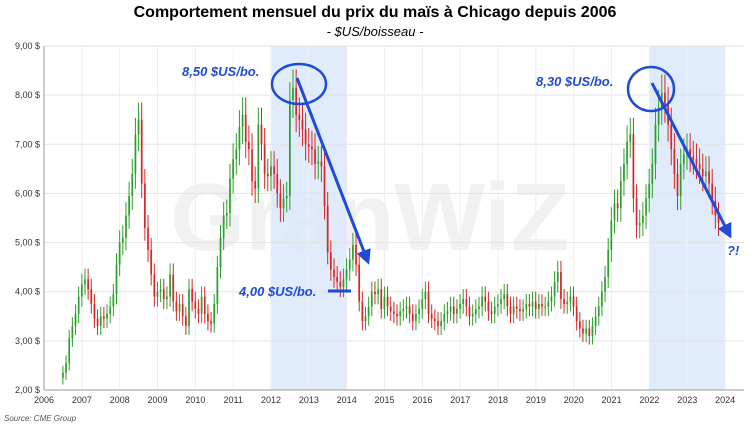 Image resolution: width=750 pixels, height=429 pixels. Describe the element at coordinates (220, 71) in the screenshot. I see `annotation-label-1: 8,50 $US/bo.` at that location.